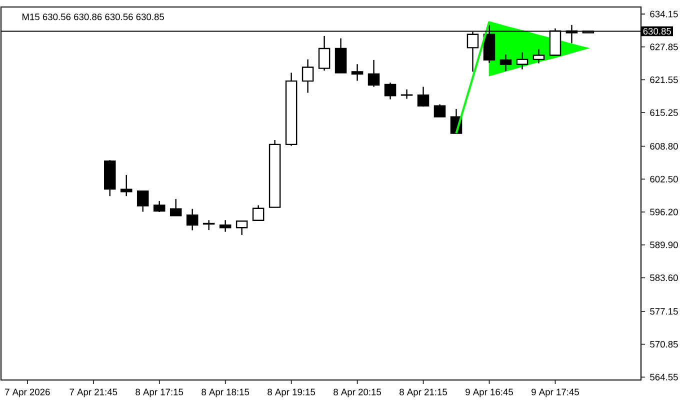 The image size is (700, 402). Describe the element at coordinates (664, 278) in the screenshot. I see `y-tick-label: 583.60` at that location.